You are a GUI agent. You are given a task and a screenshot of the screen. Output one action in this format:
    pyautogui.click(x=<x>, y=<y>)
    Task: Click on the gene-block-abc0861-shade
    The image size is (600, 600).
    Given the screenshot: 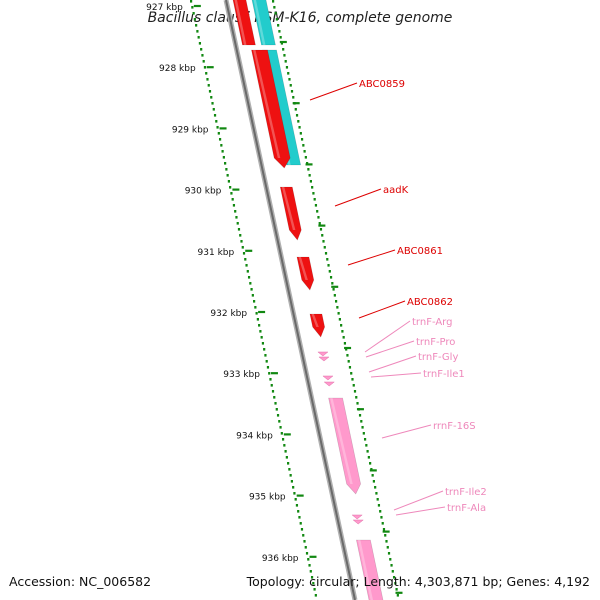 What is the action you would take?
    pyautogui.click(x=303, y=268)
    